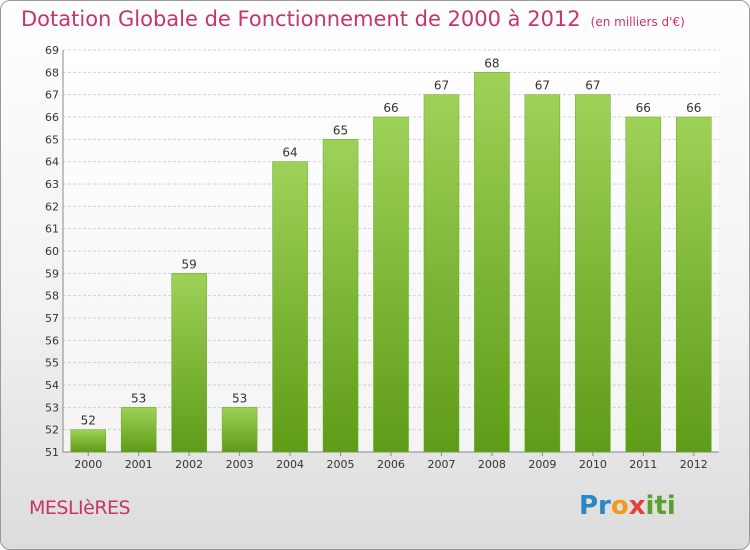 This screenshot has height=550, width=750. What do you see at coordinates (52, 251) in the screenshot?
I see `y-tick-label: 60` at bounding box center [52, 251].